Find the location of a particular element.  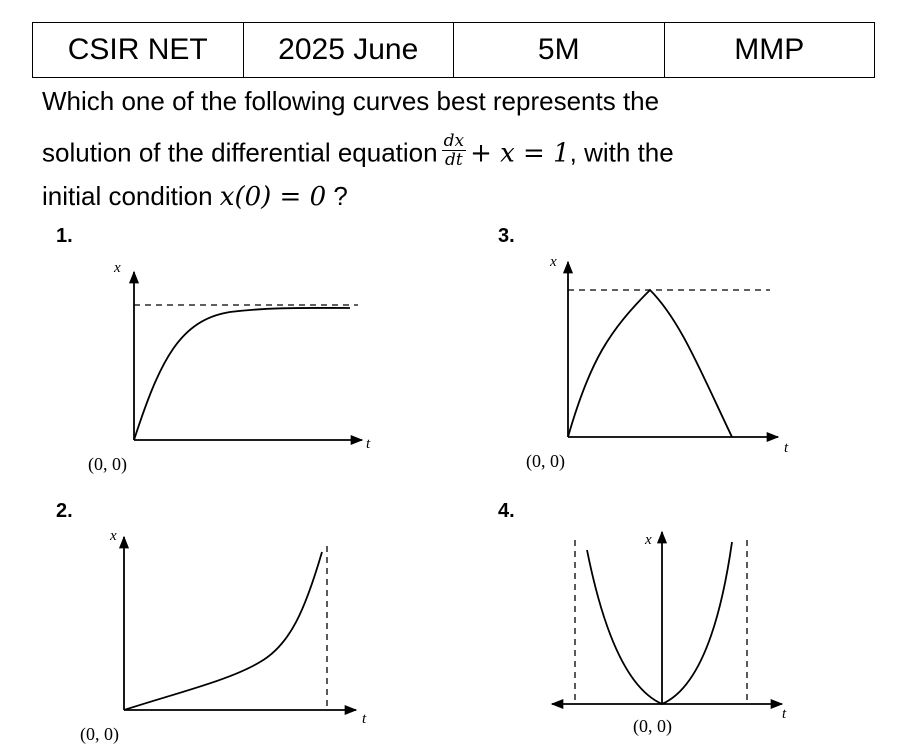

option-1-graph: x t (0, 0) is located at coordinates (229, 367).